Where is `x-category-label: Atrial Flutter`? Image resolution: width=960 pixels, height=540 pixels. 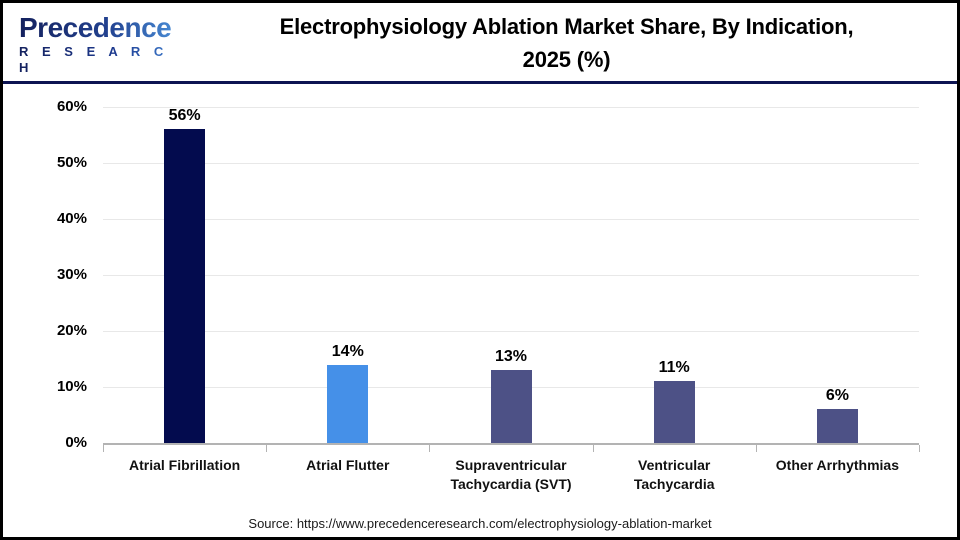
x-category-label: Atrial Flutter is located at coordinates (348, 465).